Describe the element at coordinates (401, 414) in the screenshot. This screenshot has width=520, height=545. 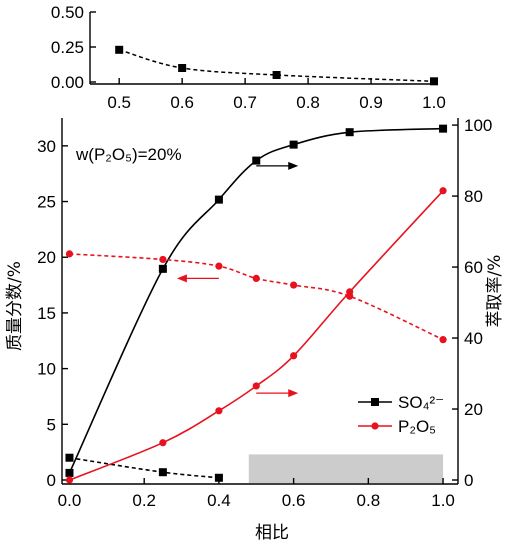
I see `legend: SO₄²⁻ P₂O₅` at that location.